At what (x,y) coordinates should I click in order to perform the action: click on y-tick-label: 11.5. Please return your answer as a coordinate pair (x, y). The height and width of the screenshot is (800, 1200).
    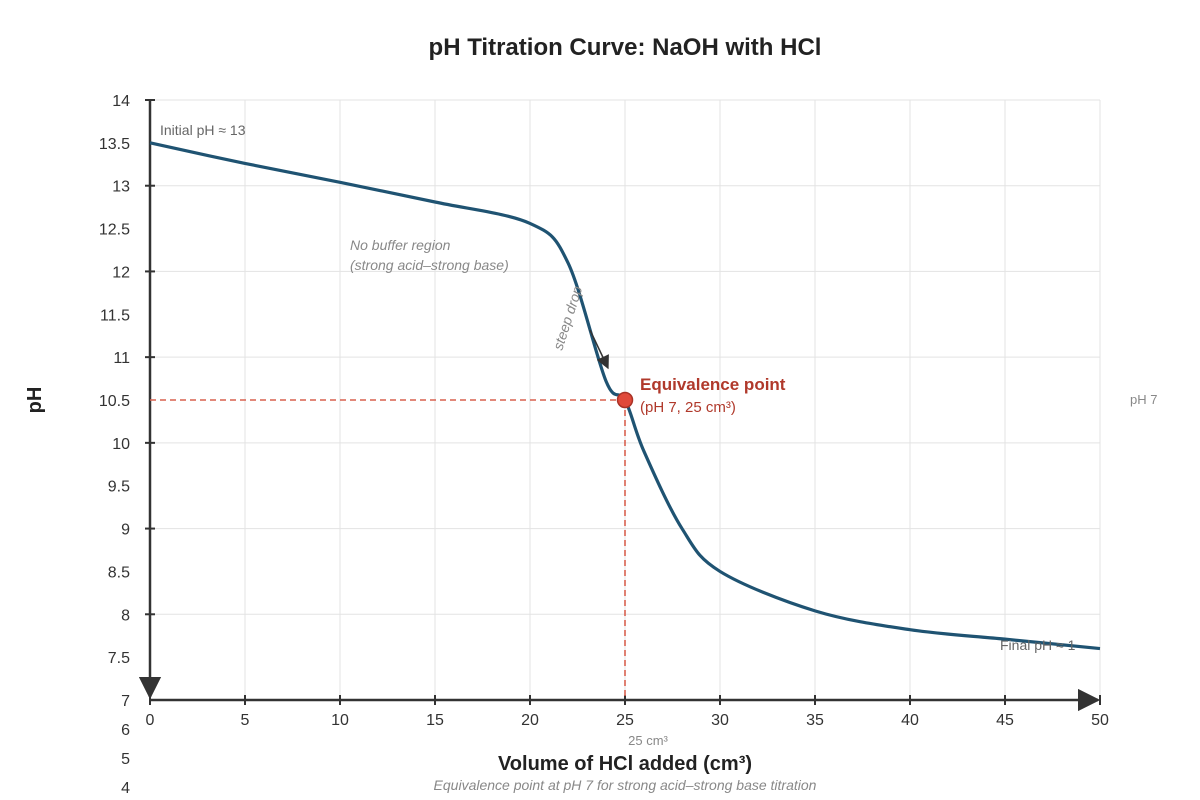
    Looking at the image, I should click on (115, 315).